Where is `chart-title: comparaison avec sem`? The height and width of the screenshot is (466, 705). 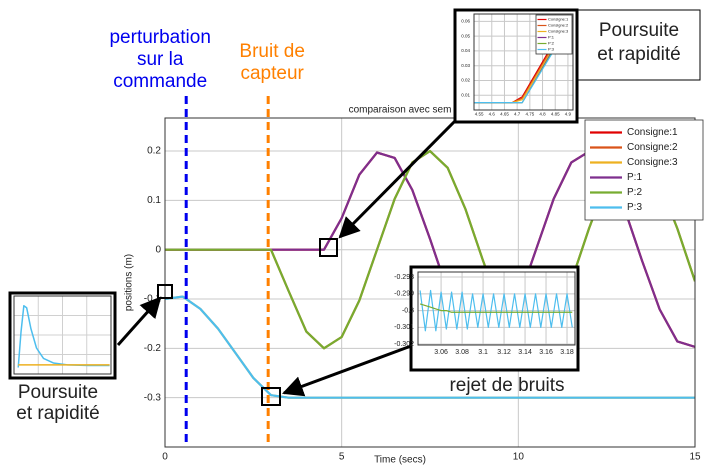
chart-title: comparaison avec sem is located at coordinates (400, 110).